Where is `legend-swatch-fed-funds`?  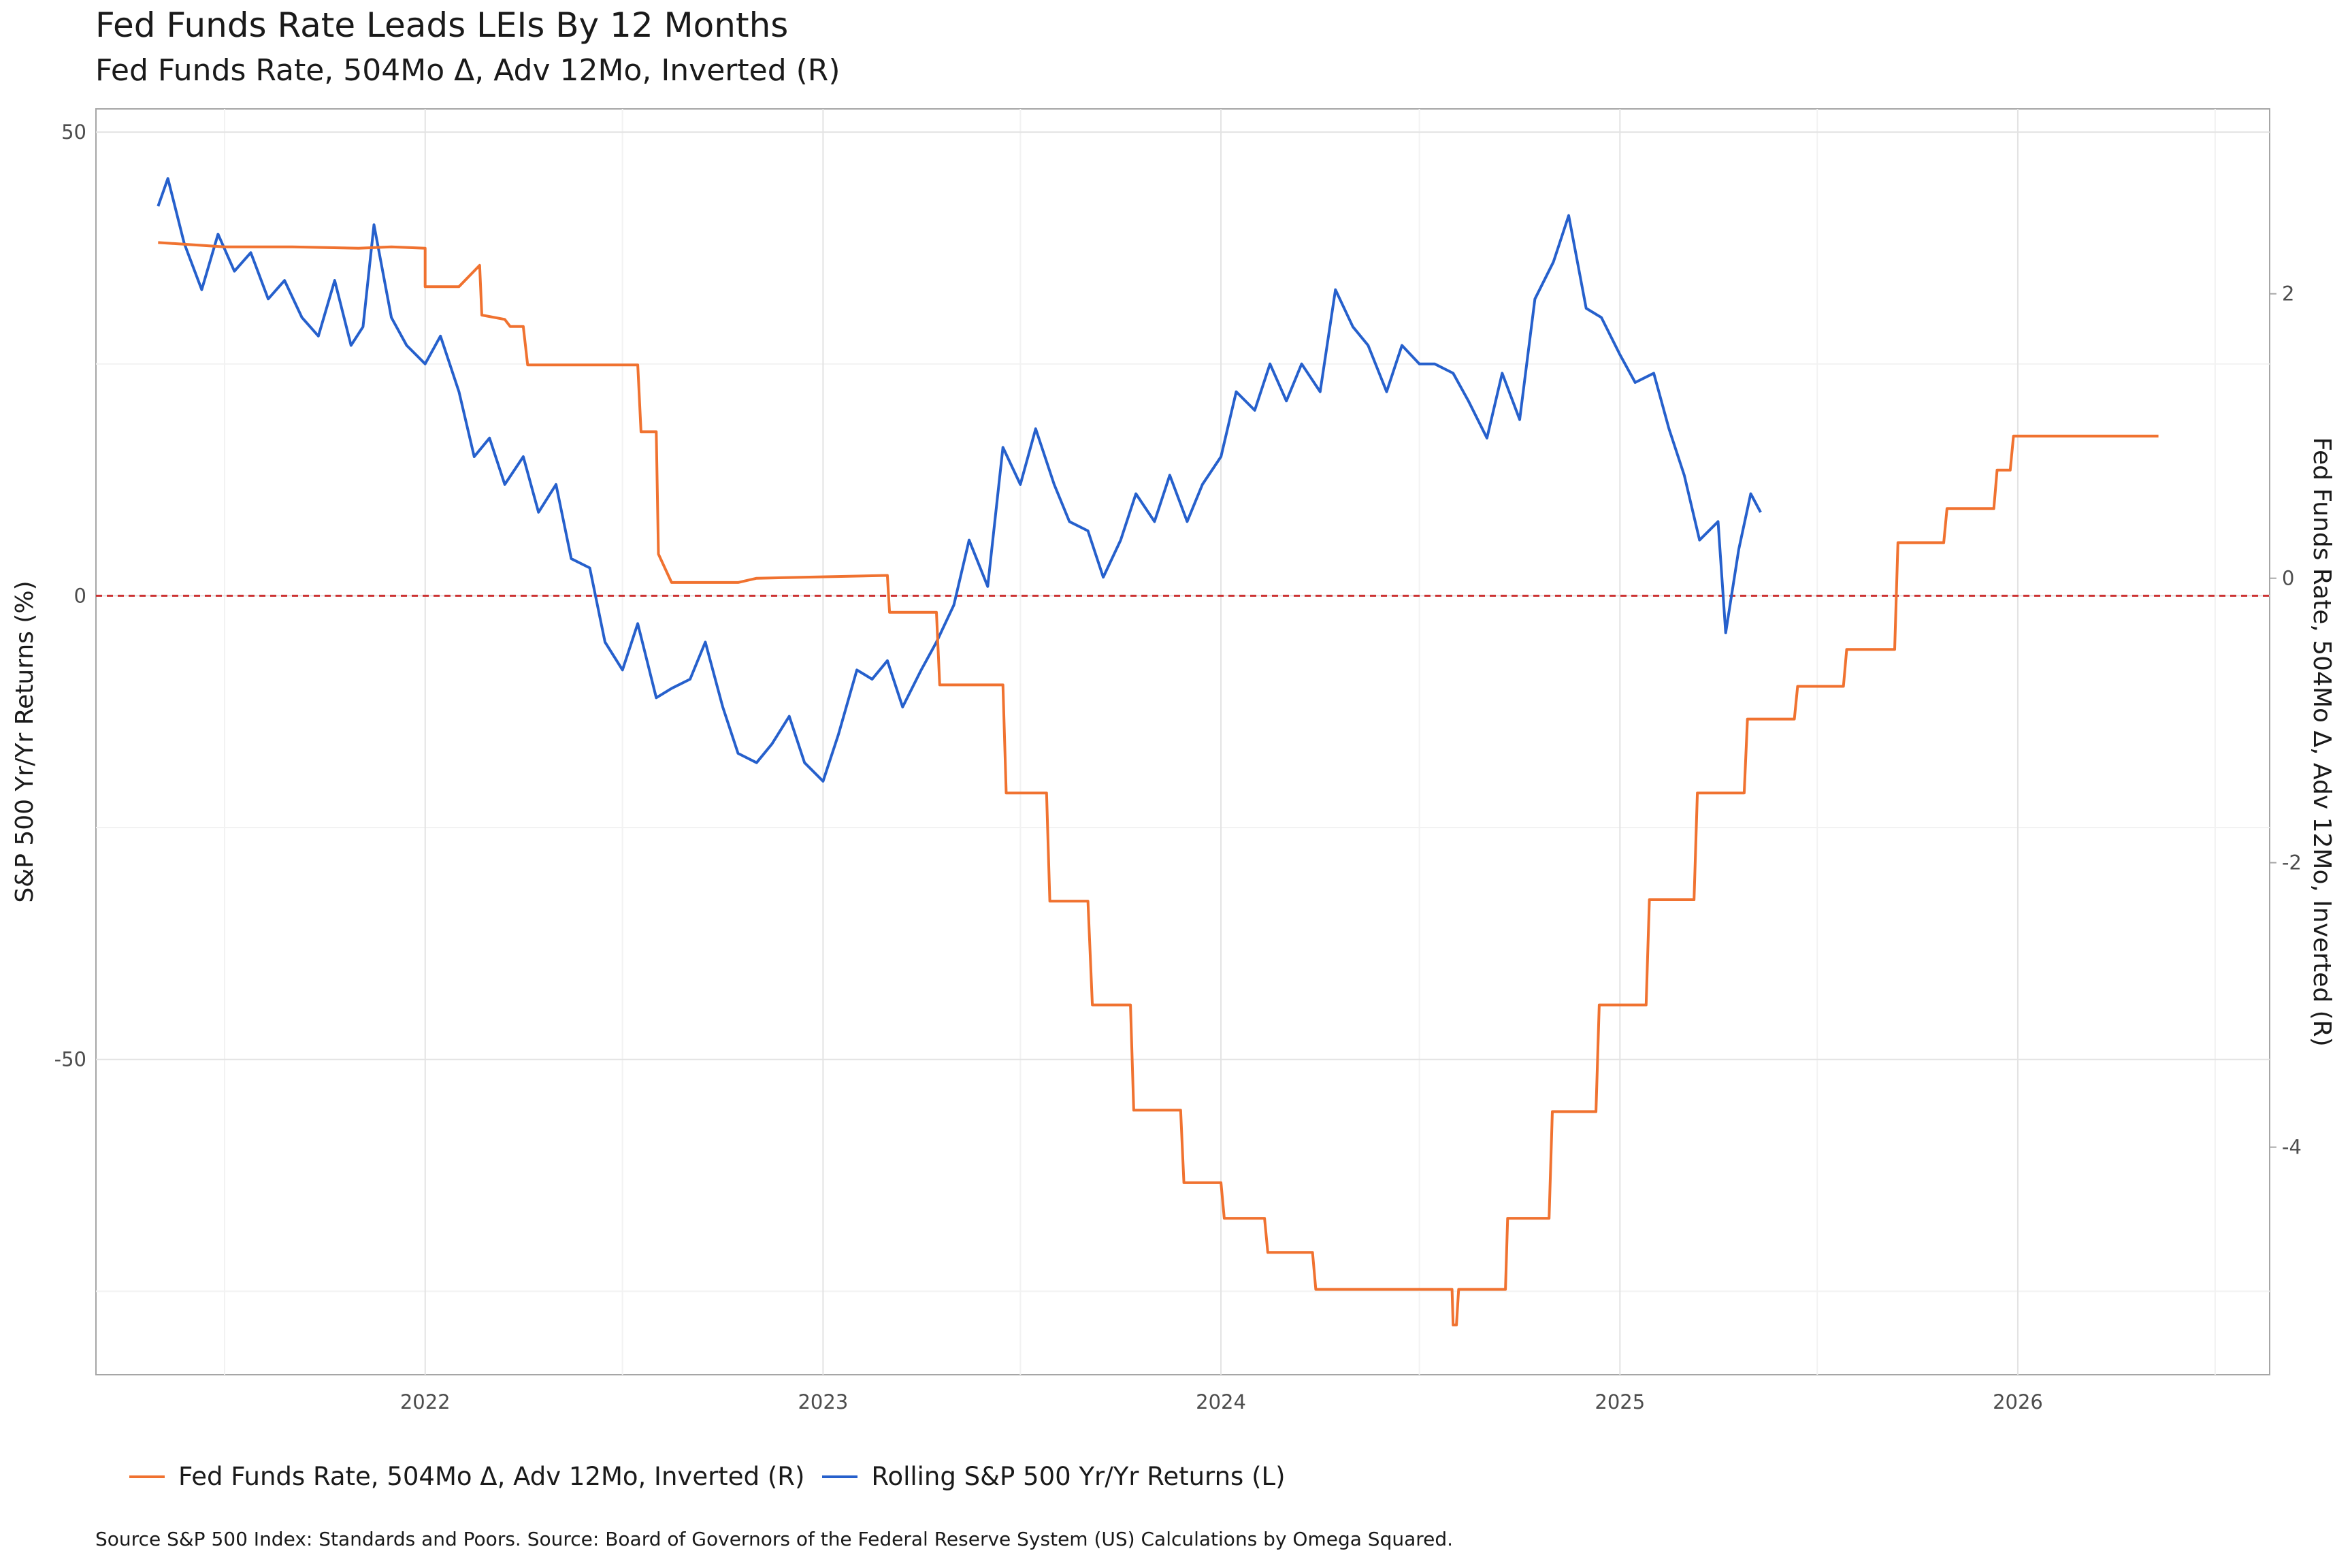
legend-swatch-fed-funds is located at coordinates (147, 1477).